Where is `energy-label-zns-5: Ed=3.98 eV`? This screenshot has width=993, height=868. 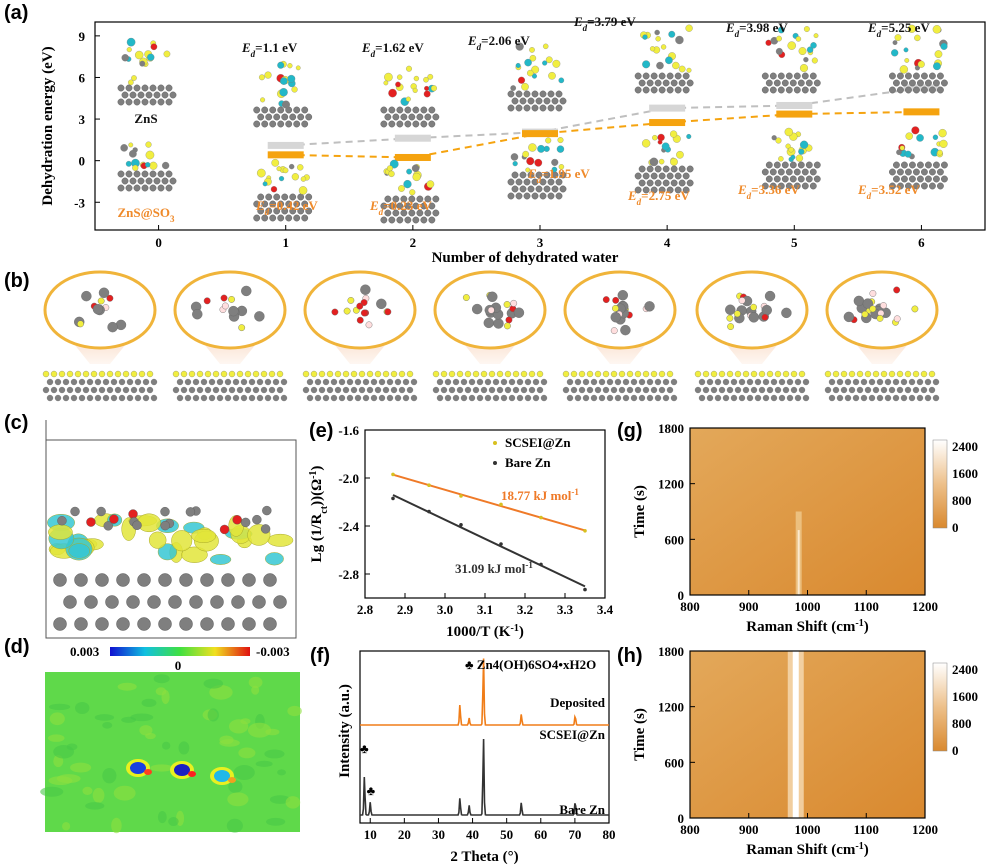
energy-label-zns-5: Ed=3.98 eV is located at coordinates (756, 29).